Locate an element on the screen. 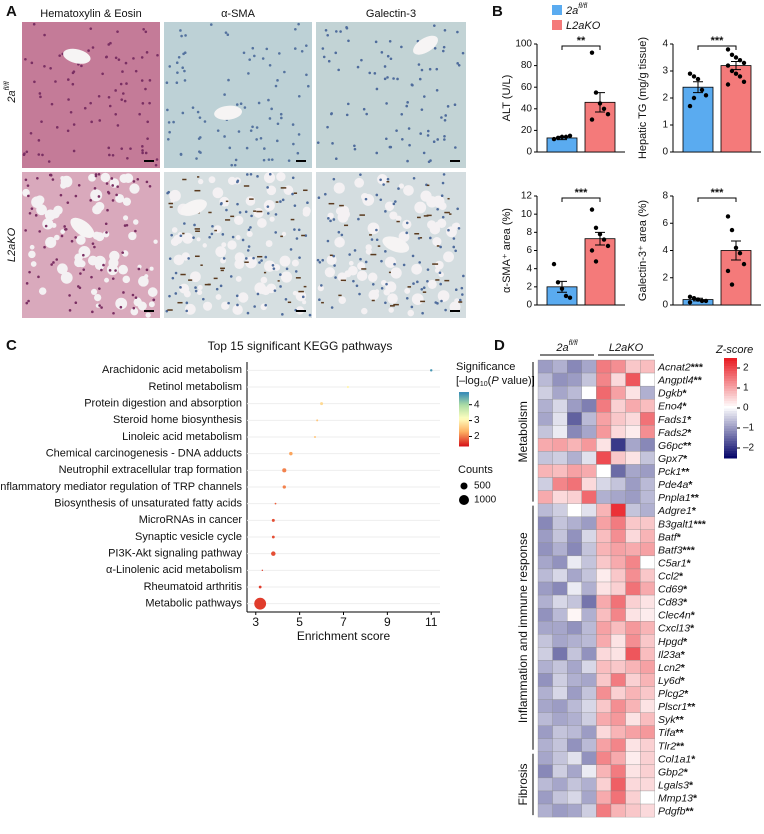 This screenshot has height=834, width=764. category-label: Arachidonic acid metabolism is located at coordinates (172, 370).